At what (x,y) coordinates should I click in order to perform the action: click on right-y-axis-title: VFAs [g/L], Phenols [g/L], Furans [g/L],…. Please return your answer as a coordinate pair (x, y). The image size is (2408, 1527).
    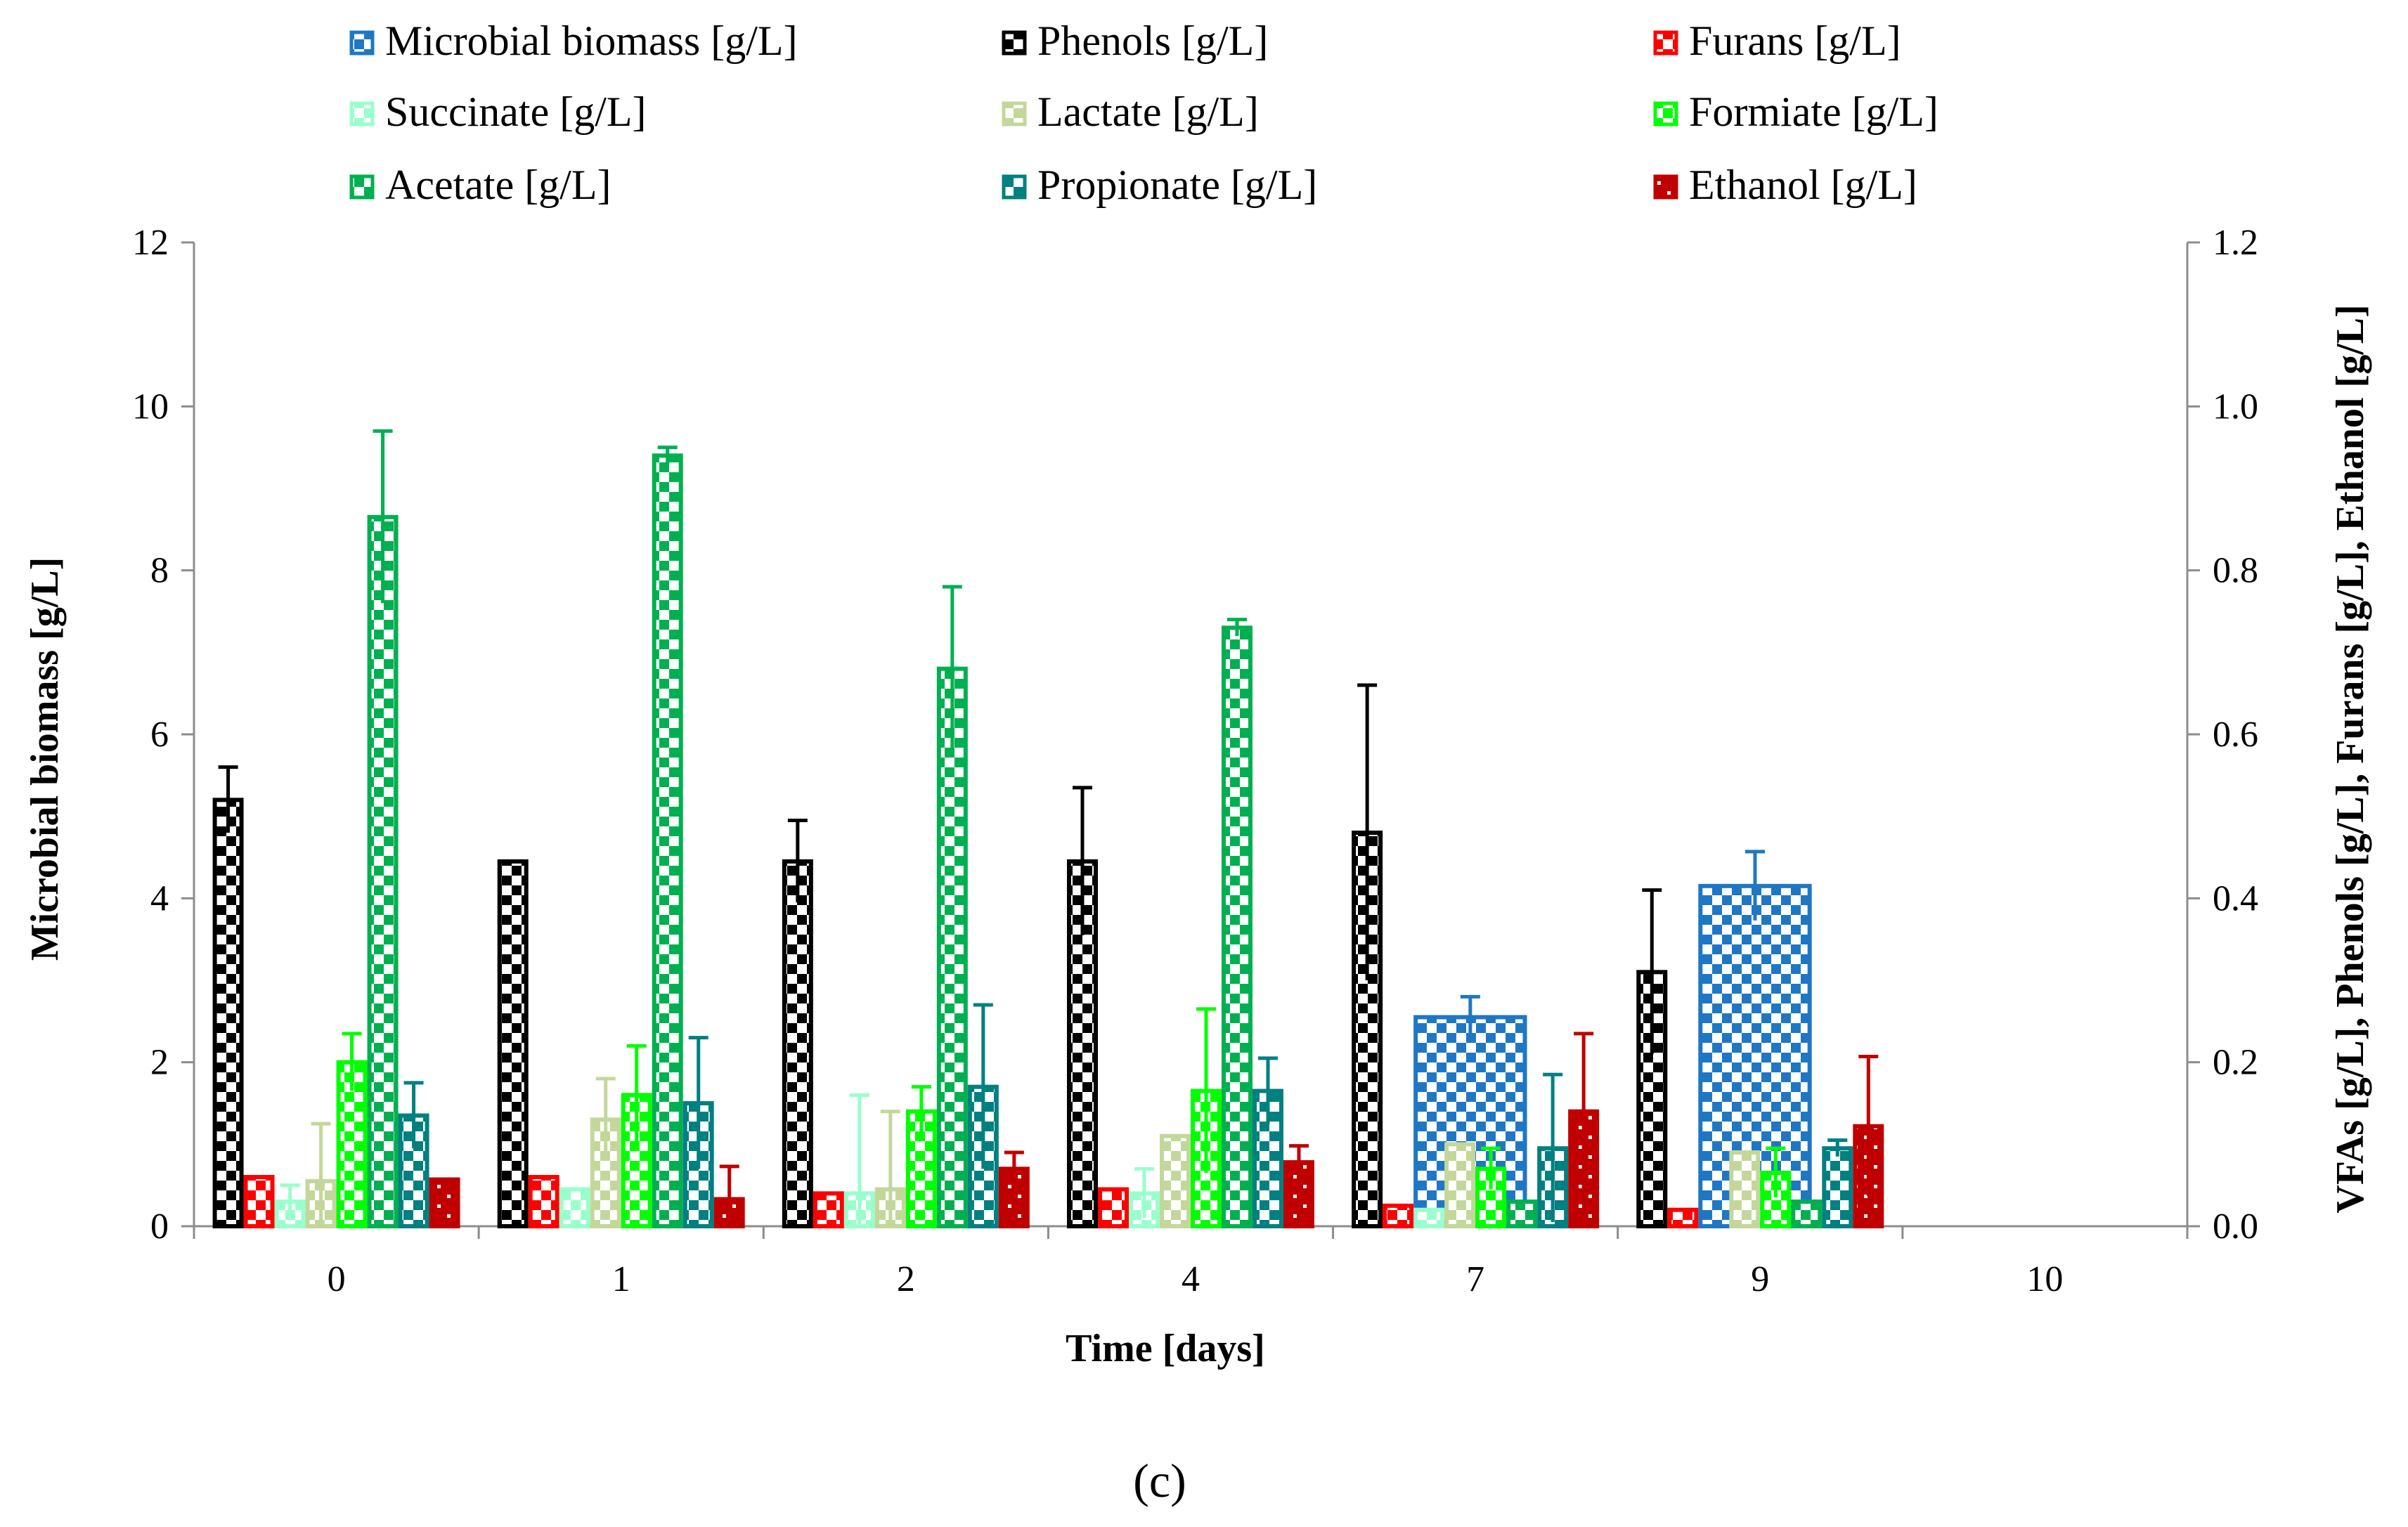
    Looking at the image, I should click on (2350, 758).